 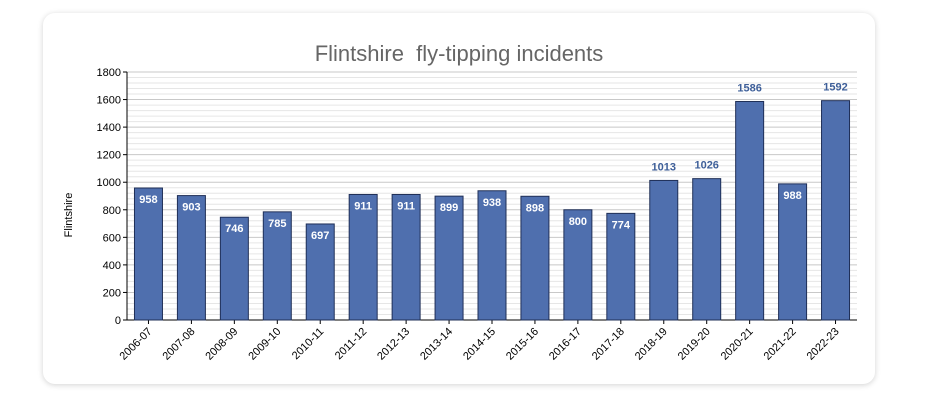 I want to click on x-tick-label: 2021-22, so click(x=780, y=344).